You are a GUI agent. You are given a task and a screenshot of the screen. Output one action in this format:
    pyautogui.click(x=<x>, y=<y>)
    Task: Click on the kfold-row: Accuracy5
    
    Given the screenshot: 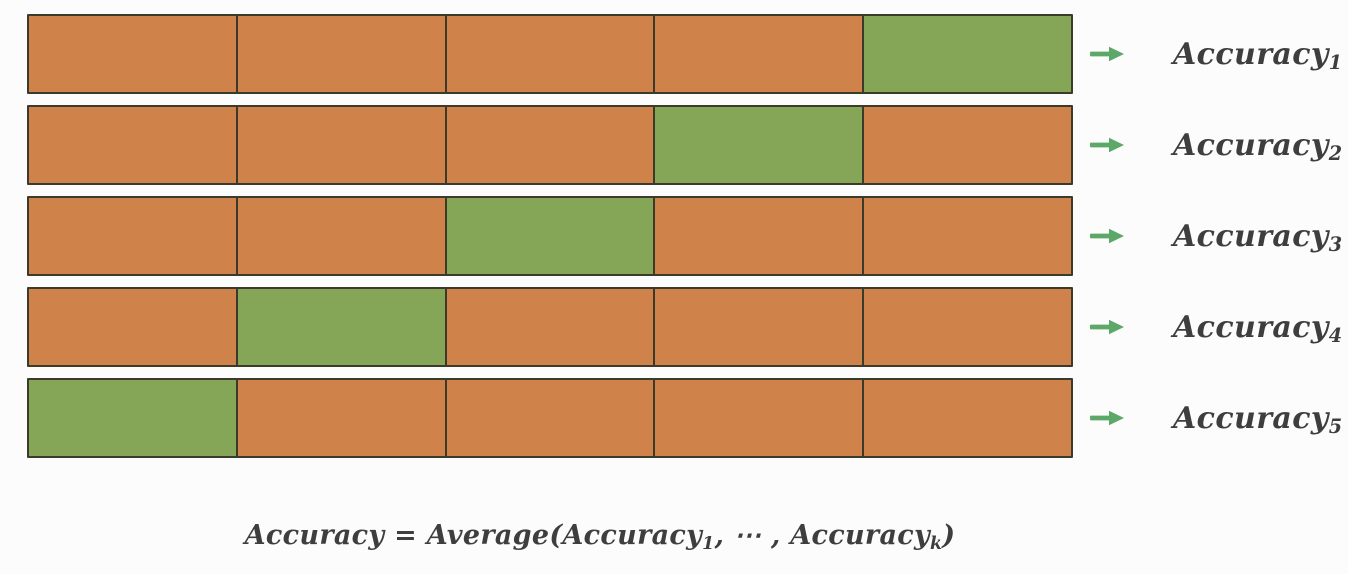 What is the action you would take?
    pyautogui.click(x=685, y=418)
    